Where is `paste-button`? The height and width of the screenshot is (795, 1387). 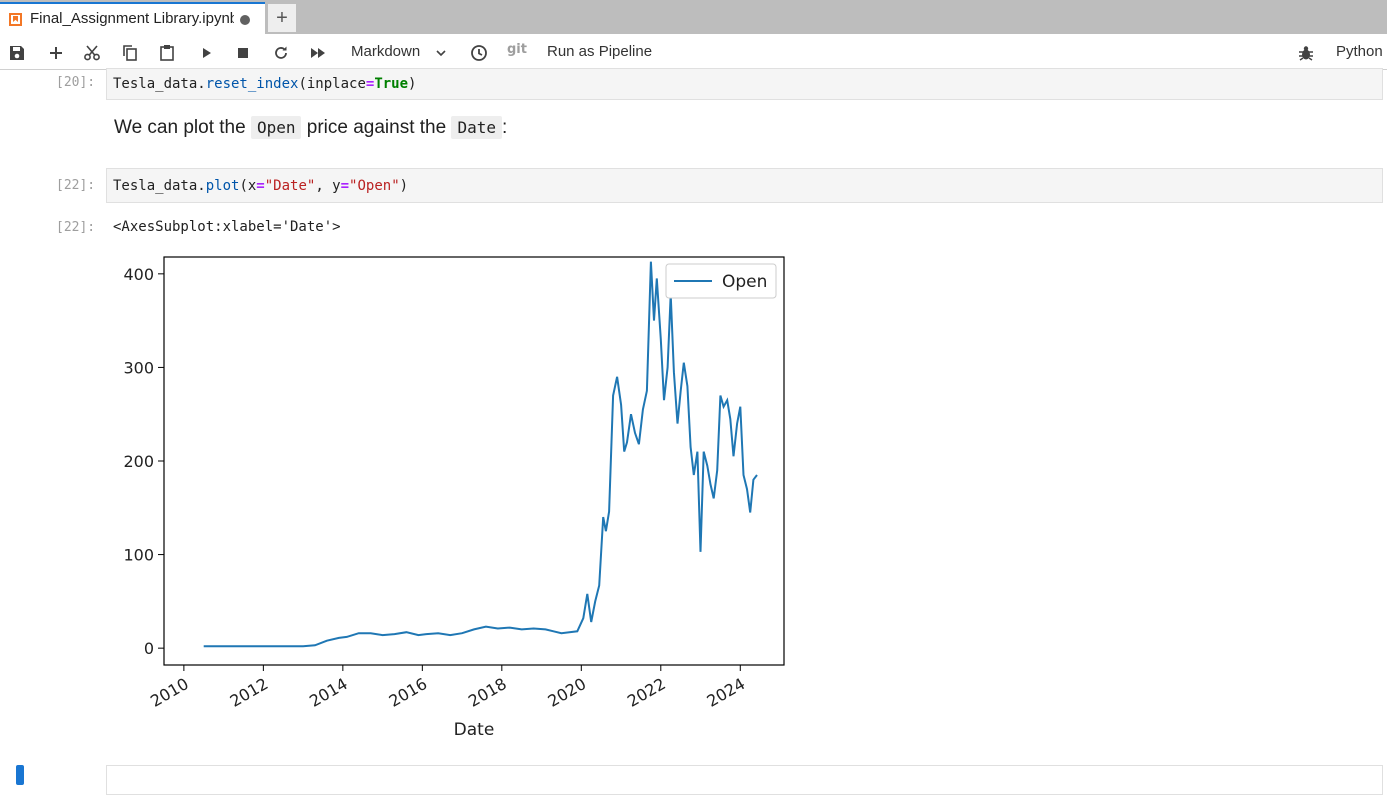 paste-button is located at coordinates (168, 52).